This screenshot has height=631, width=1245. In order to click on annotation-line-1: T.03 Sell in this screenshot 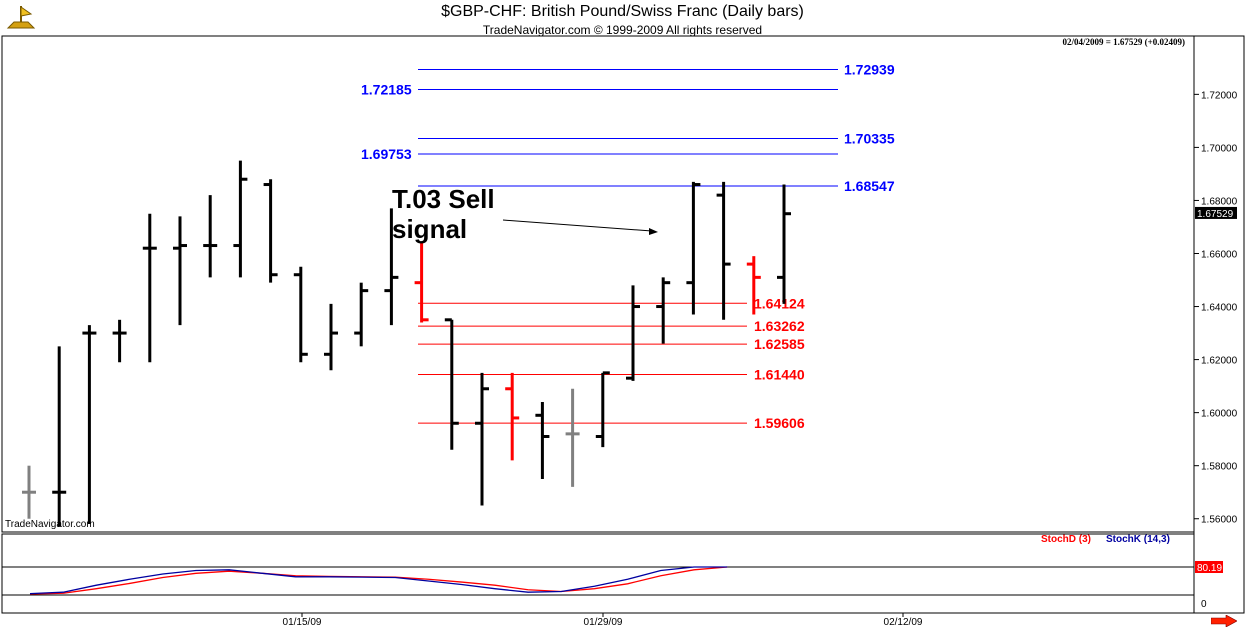, I will do `click(443, 199)`.